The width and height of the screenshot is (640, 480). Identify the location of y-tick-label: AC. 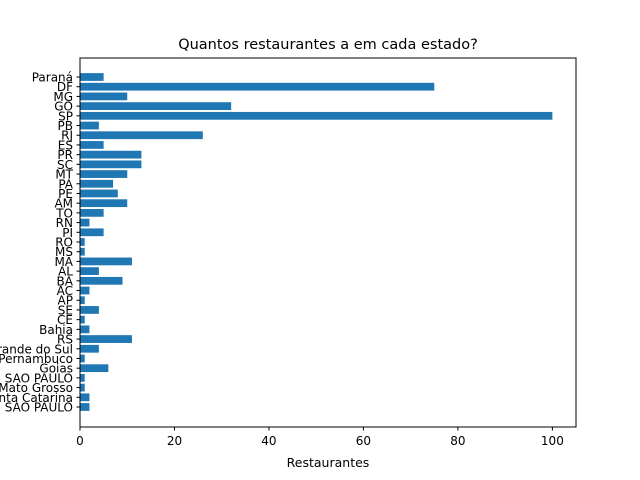
(65, 291).